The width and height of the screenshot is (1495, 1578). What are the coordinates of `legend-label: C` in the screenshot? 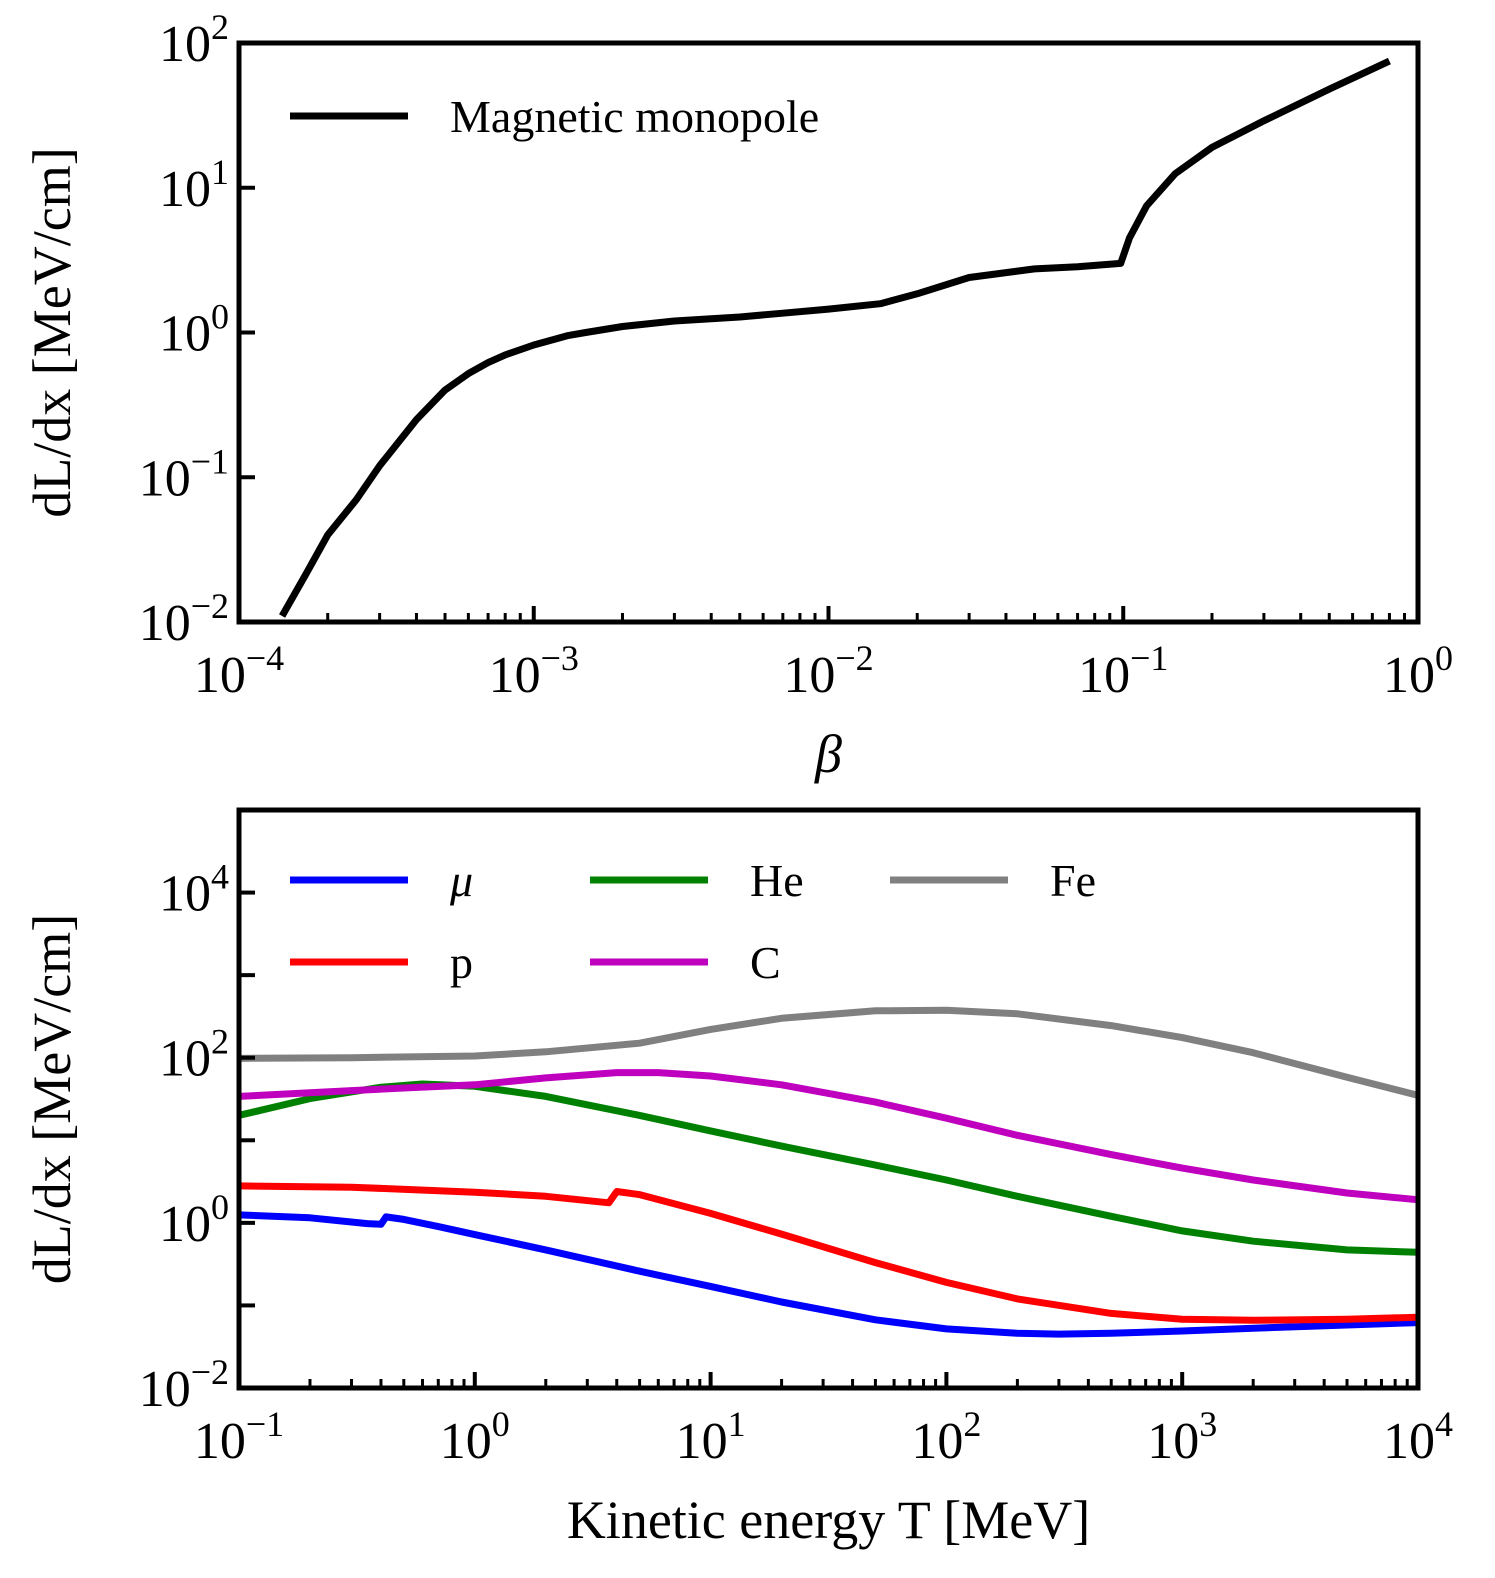 It's located at (765, 962).